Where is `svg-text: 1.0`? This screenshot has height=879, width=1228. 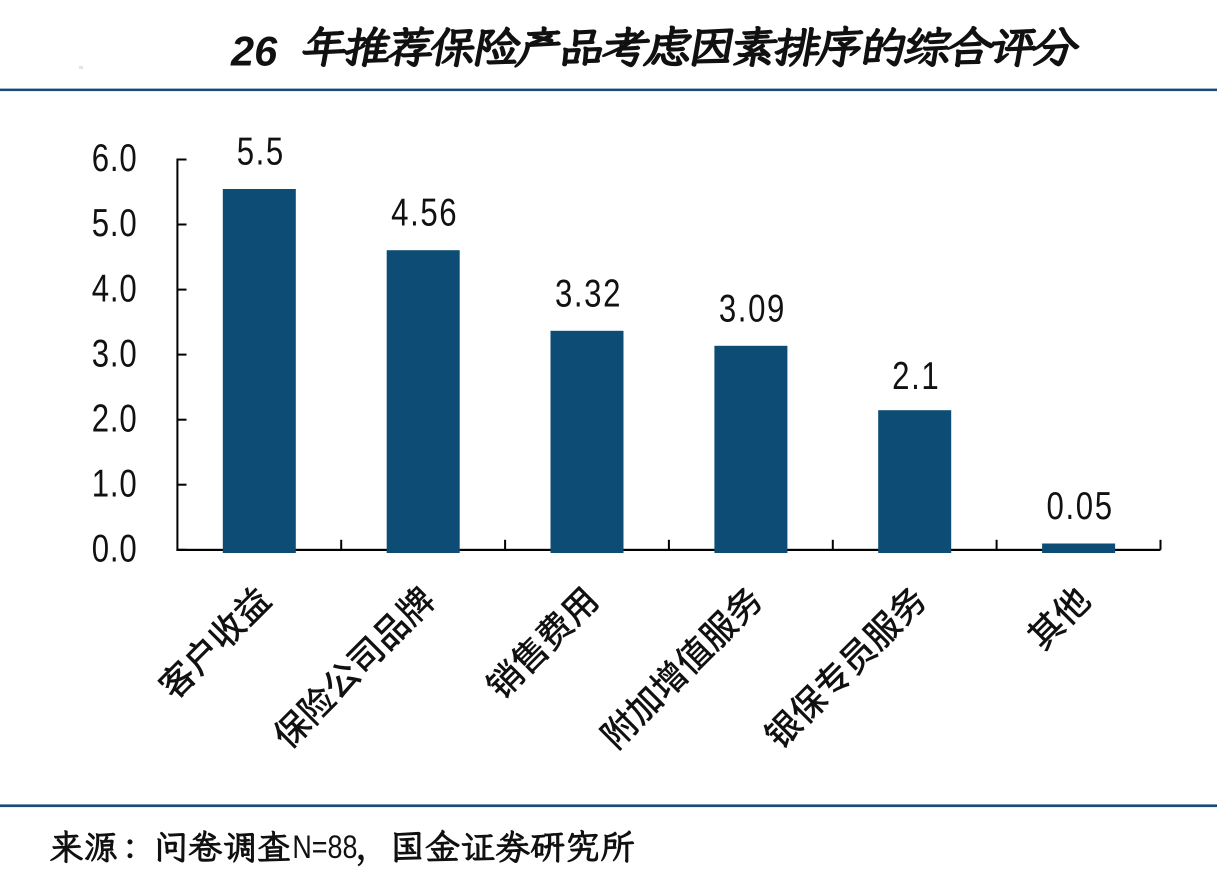 svg-text: 1.0 is located at coordinates (115, 483).